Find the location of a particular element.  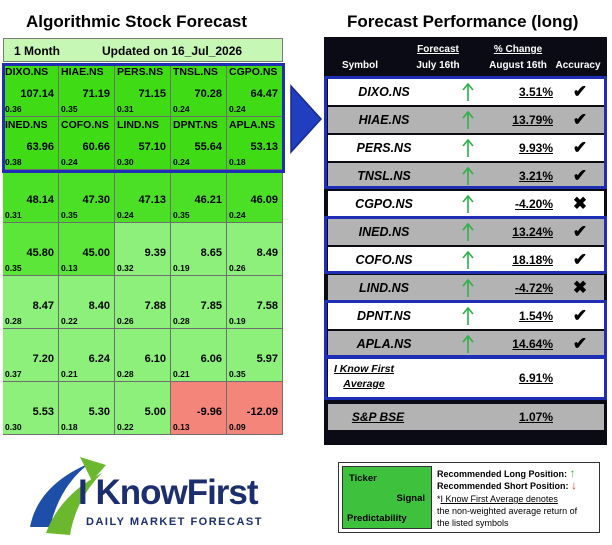

cell-signal: 47.30 is located at coordinates (96, 200).